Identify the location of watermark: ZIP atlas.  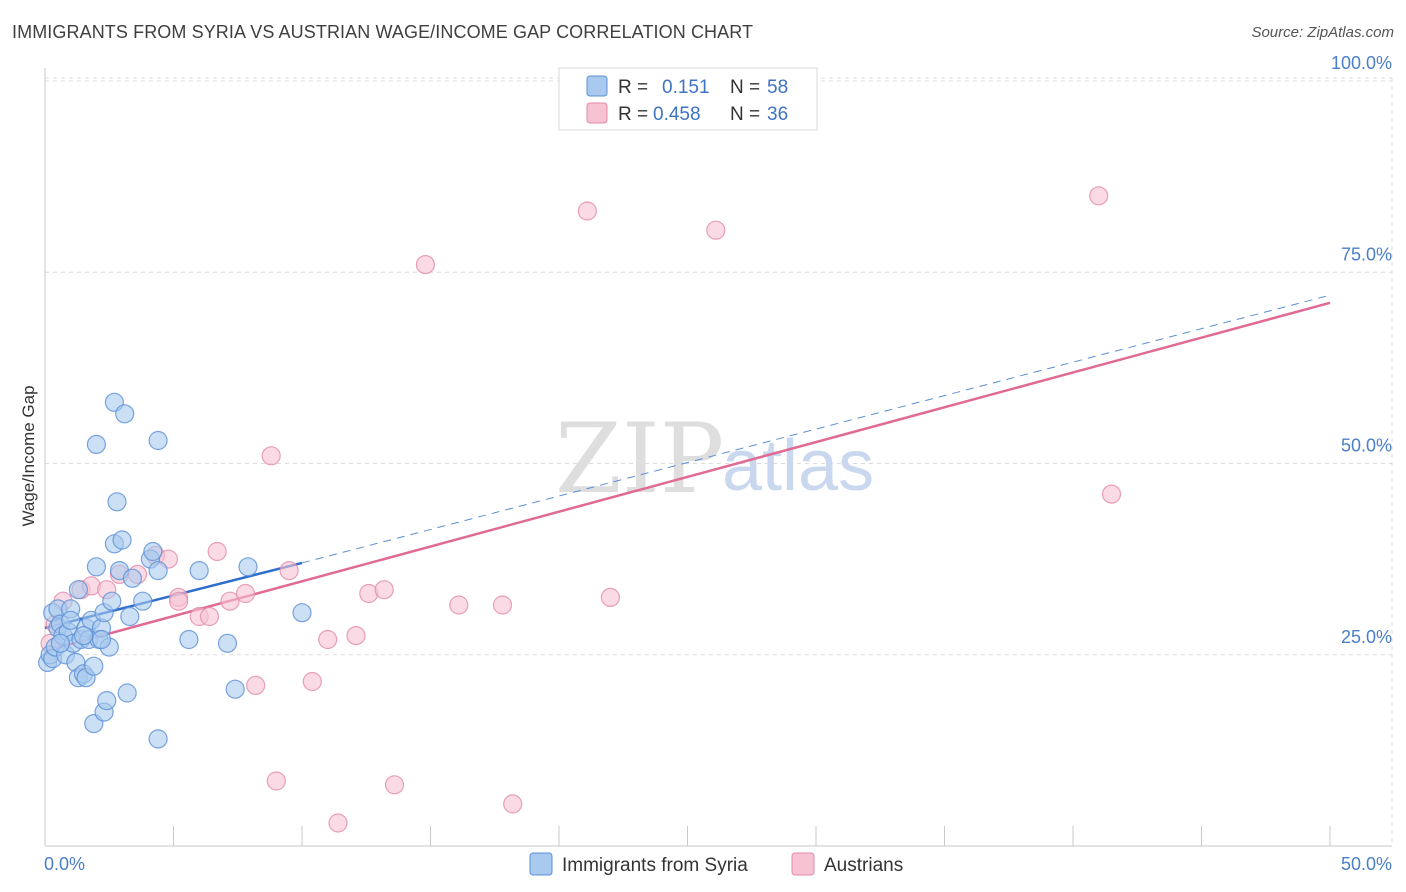
(714, 459).